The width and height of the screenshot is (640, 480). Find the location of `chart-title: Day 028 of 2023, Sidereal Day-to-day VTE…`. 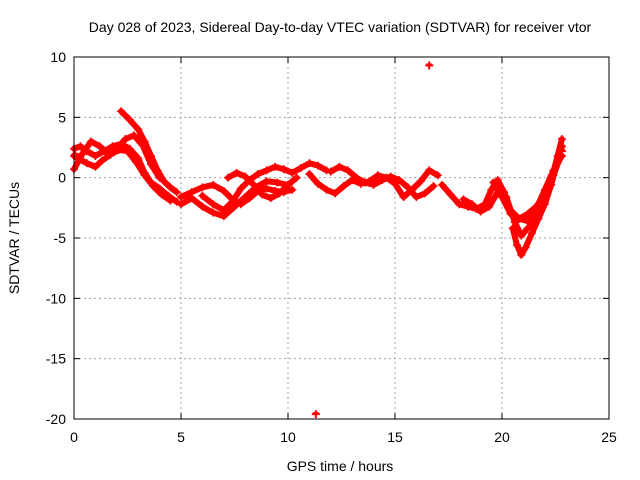

chart-title: Day 028 of 2023, Sidereal Day-to-day VTE… is located at coordinates (340, 27).